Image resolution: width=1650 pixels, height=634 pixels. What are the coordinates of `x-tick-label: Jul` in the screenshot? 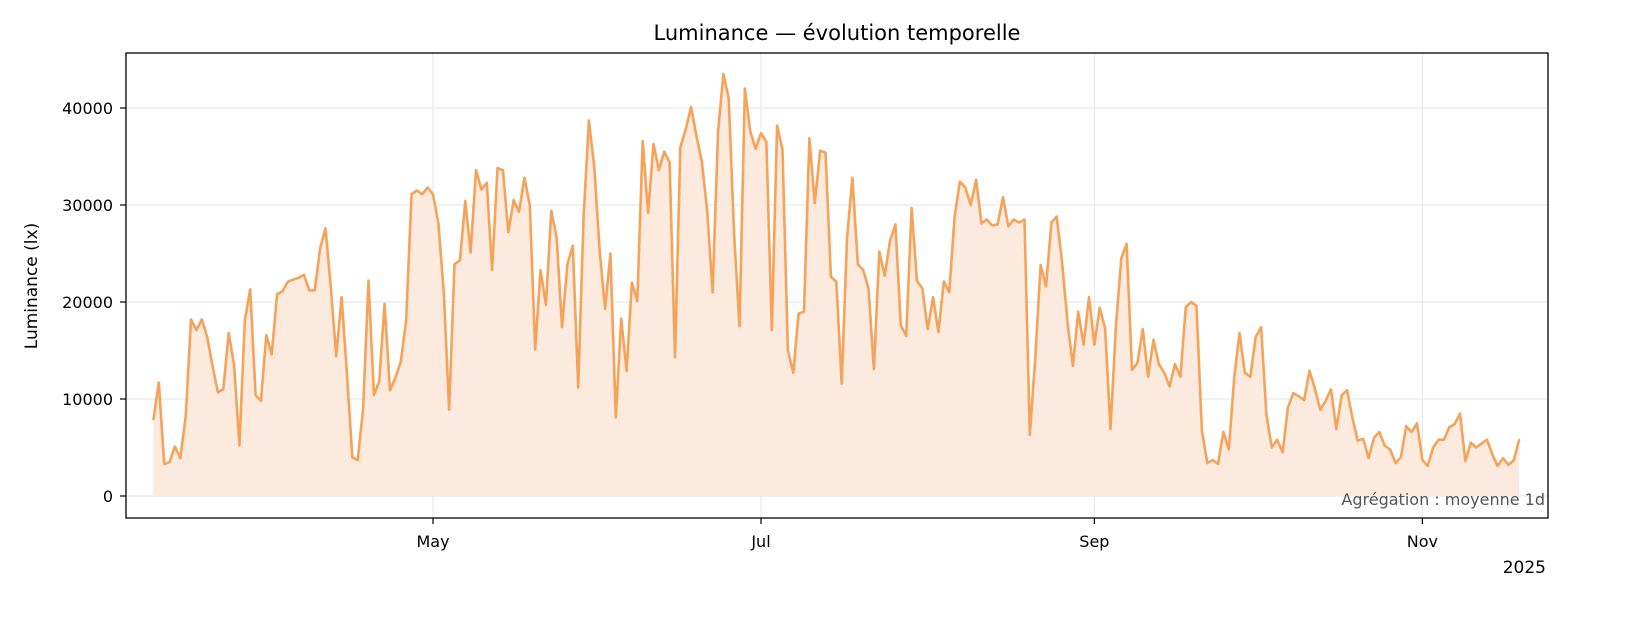 It's located at (760, 541).